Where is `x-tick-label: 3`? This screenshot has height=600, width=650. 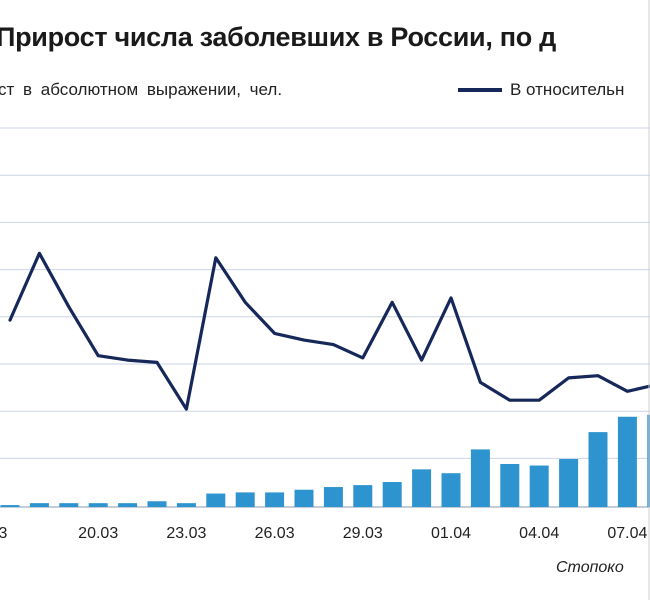 x-tick-label: 3 is located at coordinates (4, 533).